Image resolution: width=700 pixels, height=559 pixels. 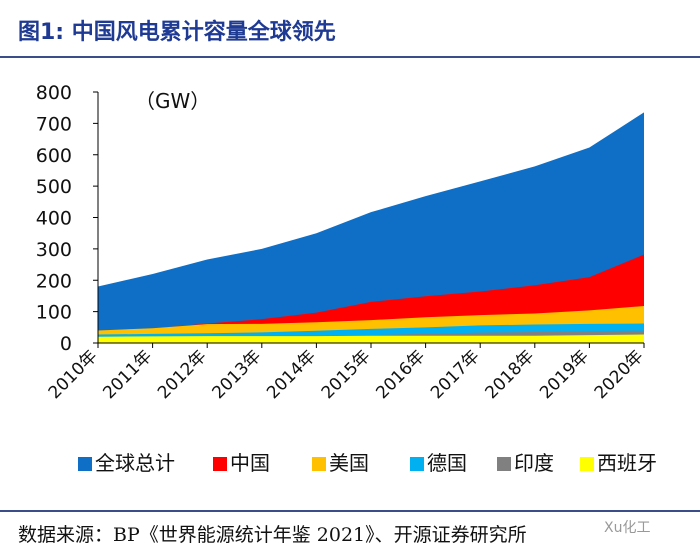 I want to click on source-note: 数据来源：BP《世界能源统计年鉴 2021》、开源证券研究所, so click(x=272, y=535).